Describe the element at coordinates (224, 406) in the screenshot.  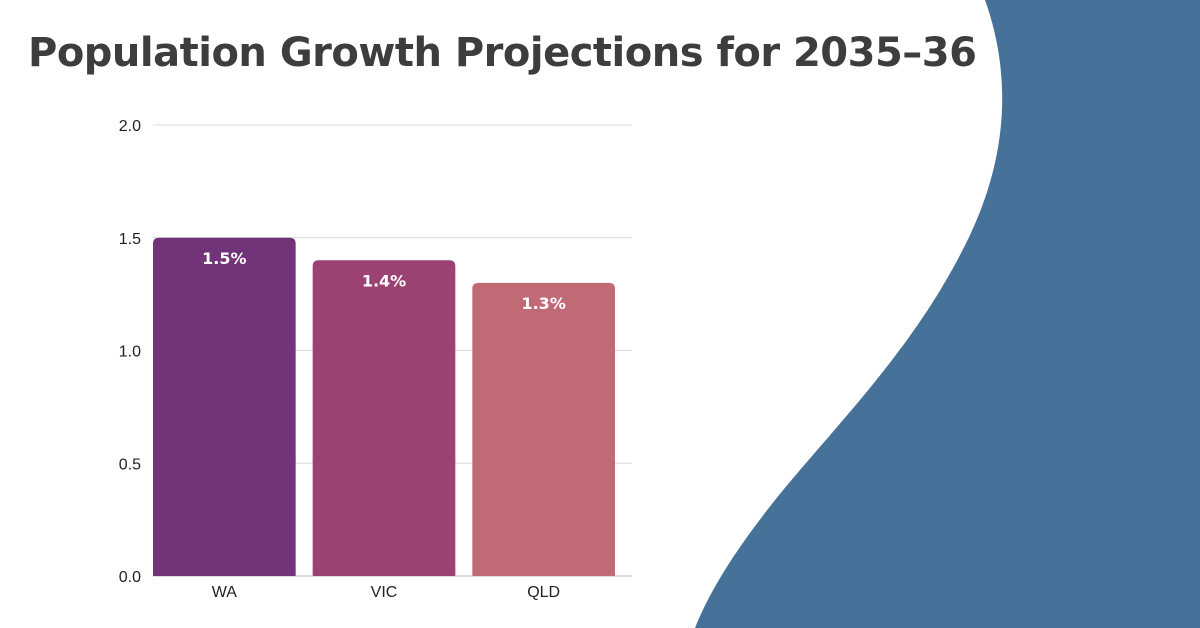
I see `bar-wa` at that location.